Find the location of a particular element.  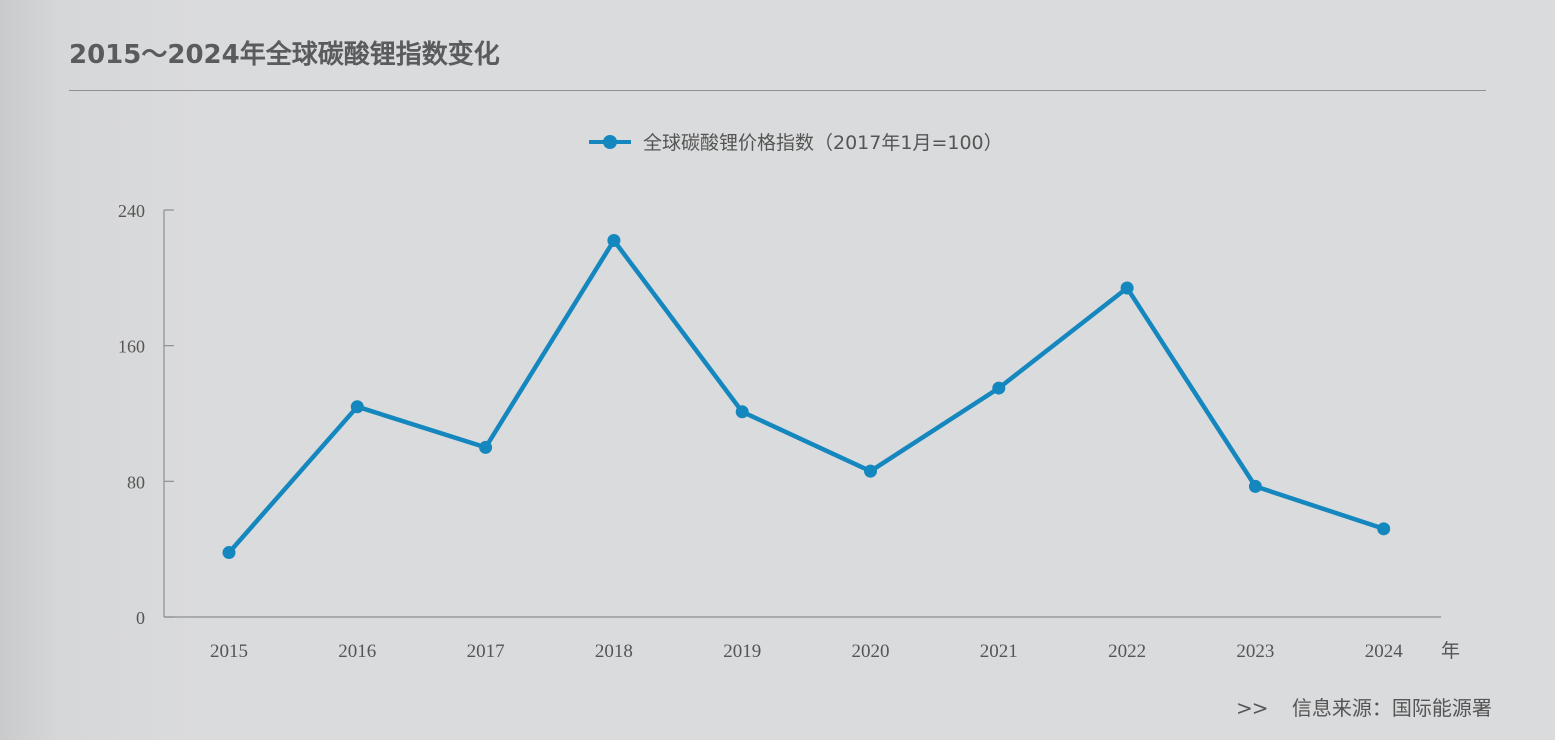

legend-label: 全球碳酸锂价格指数（2017年1月=100） is located at coordinates (823, 143).